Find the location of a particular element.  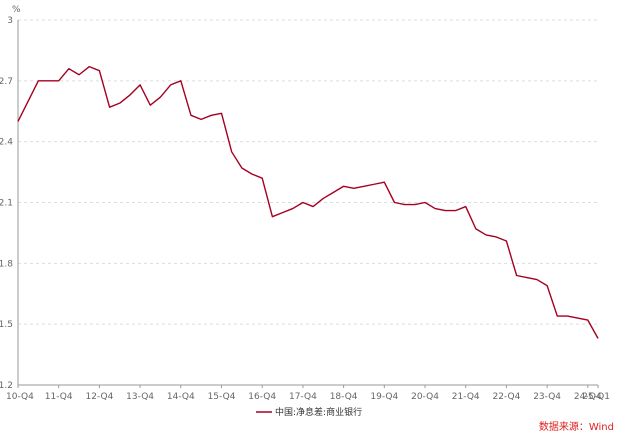

x-tick-label: 15-Q4 is located at coordinates (222, 397).